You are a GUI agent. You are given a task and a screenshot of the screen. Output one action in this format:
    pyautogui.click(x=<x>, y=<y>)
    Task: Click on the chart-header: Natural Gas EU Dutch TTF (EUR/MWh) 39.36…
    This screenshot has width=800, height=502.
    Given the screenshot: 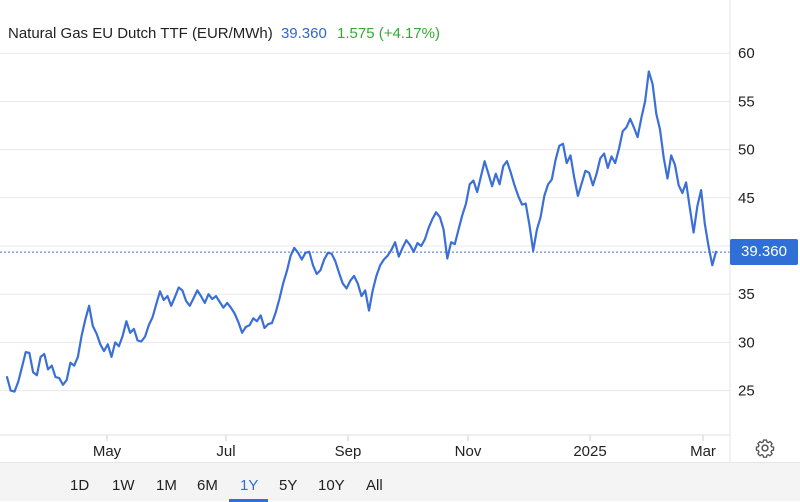 What is the action you would take?
    pyautogui.click(x=224, y=33)
    